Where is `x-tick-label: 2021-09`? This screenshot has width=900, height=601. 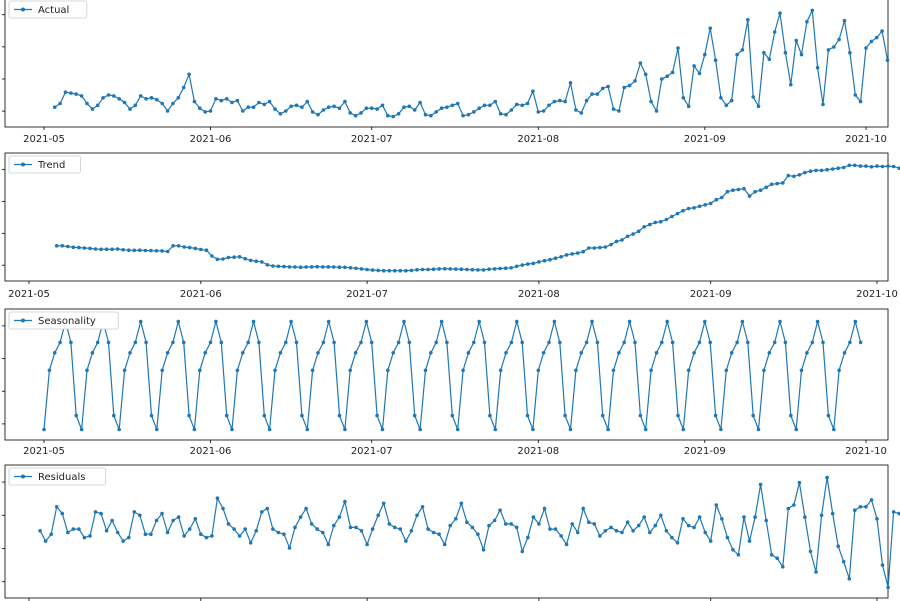 x-tick-label: 2021-09 is located at coordinates (705, 139).